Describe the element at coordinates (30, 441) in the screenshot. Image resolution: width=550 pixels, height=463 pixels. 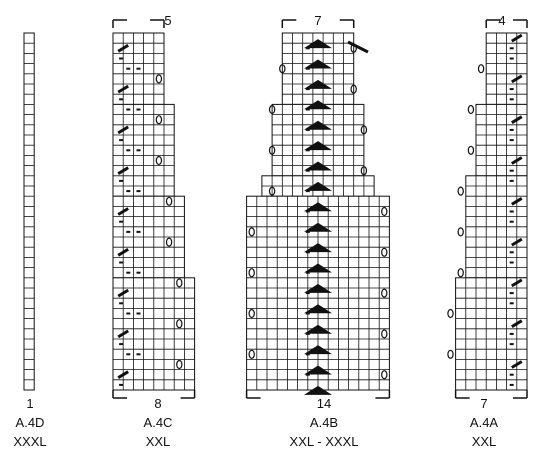
I see `chart-a4d-size: XXXL` at that location.